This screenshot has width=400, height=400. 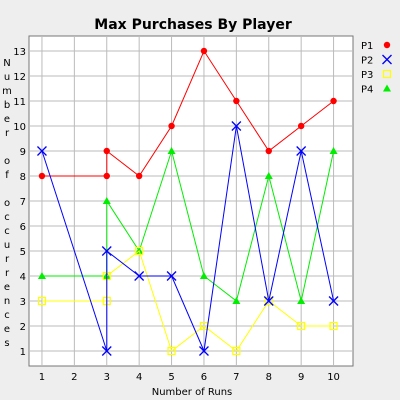 What do you see at coordinates (387, 74) in the screenshot?
I see `legend-marker-P3` at bounding box center [387, 74].